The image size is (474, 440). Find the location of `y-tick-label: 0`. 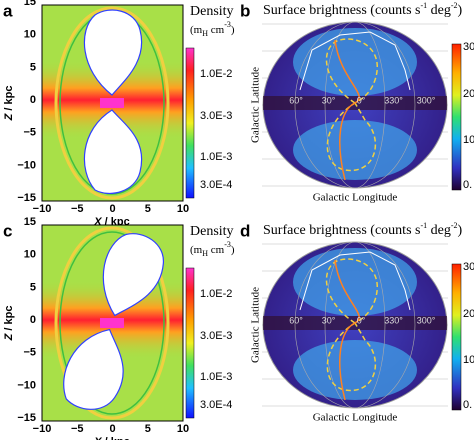

y-tick-label: 0 is located at coordinates (33, 100).